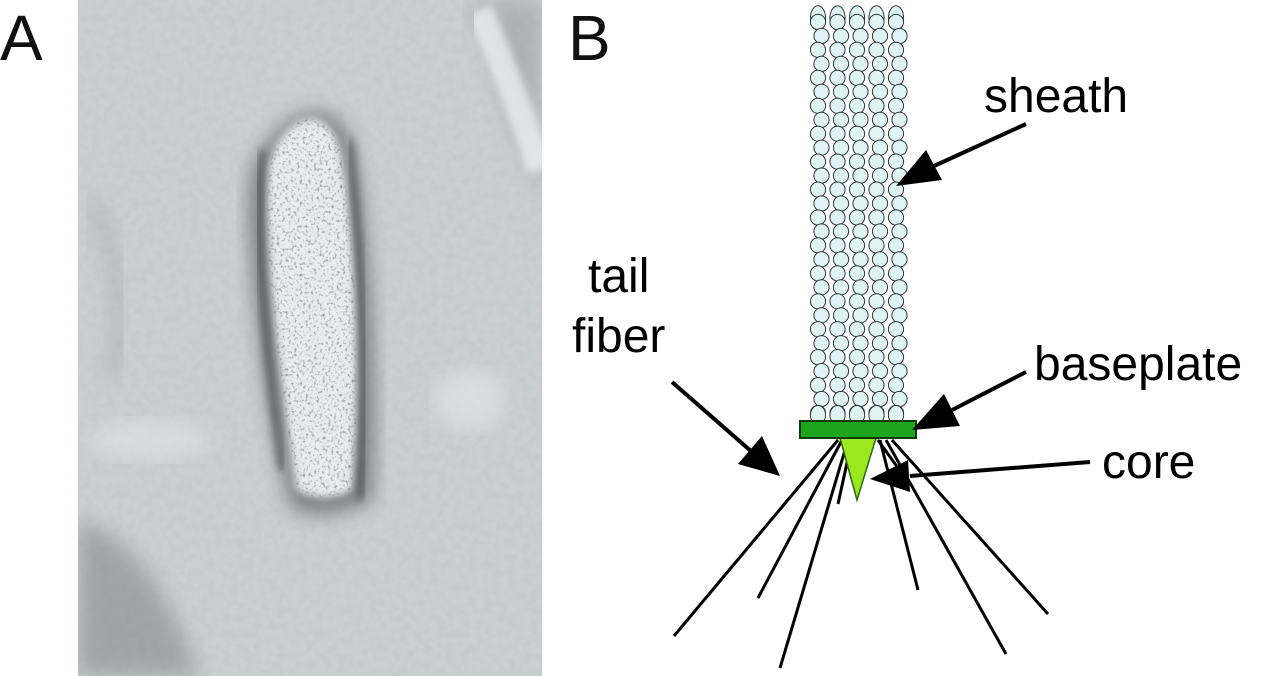 The width and height of the screenshot is (1280, 676). What do you see at coordinates (589, 38) in the screenshot?
I see `panel-b-letter: B` at bounding box center [589, 38].